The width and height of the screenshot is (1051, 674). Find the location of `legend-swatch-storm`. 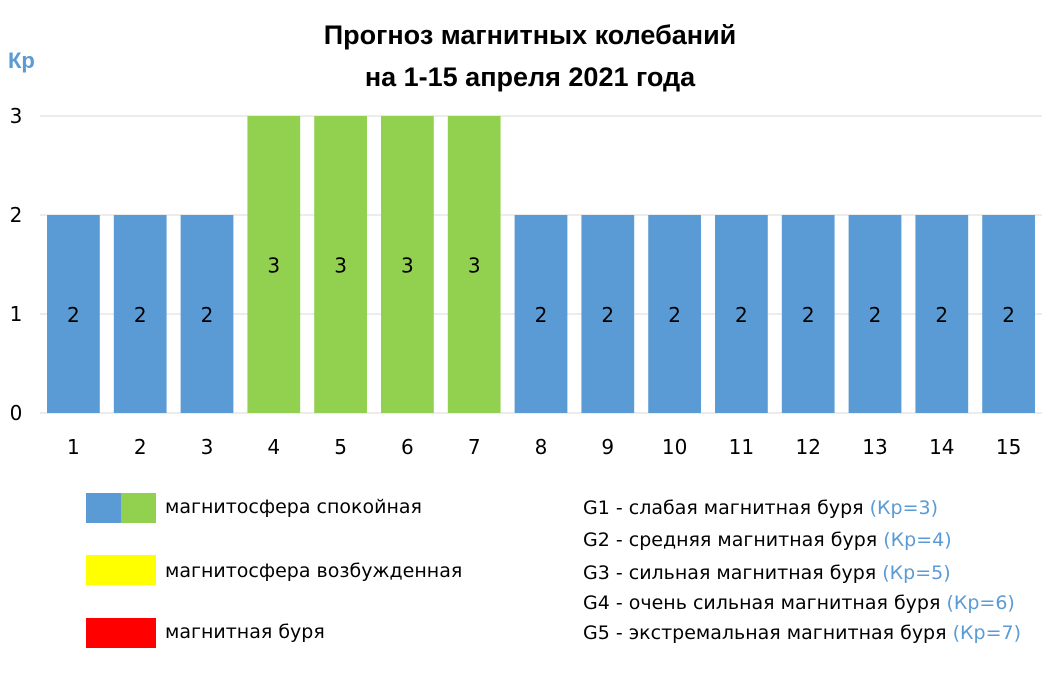

legend-swatch-storm is located at coordinates (121, 633).